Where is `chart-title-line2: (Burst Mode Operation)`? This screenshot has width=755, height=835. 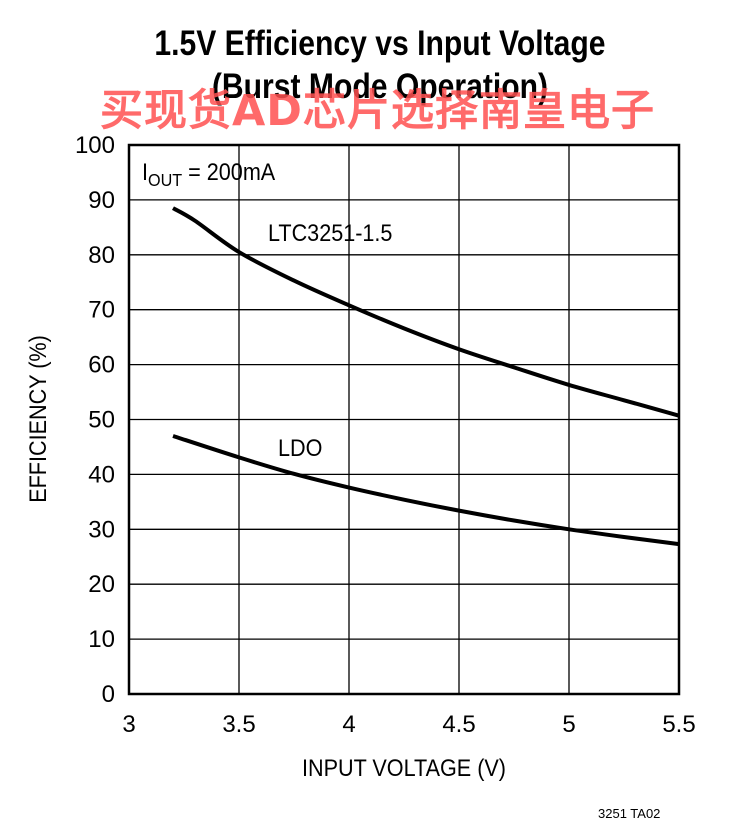 chart-title-line2: (Burst Mode Operation) is located at coordinates (379, 86).